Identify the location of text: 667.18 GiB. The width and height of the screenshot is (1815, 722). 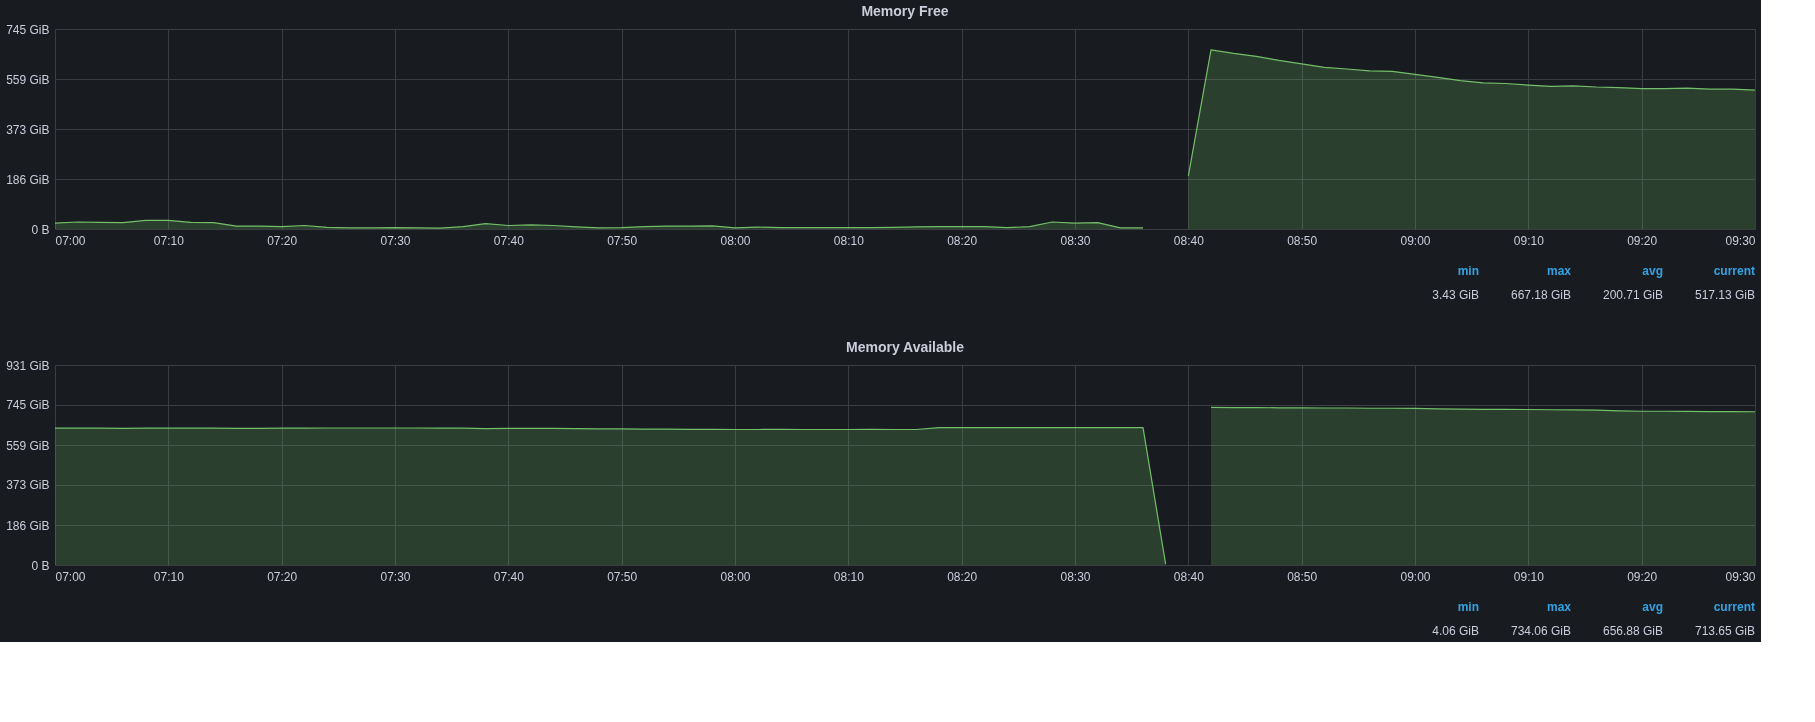
(1540, 295).